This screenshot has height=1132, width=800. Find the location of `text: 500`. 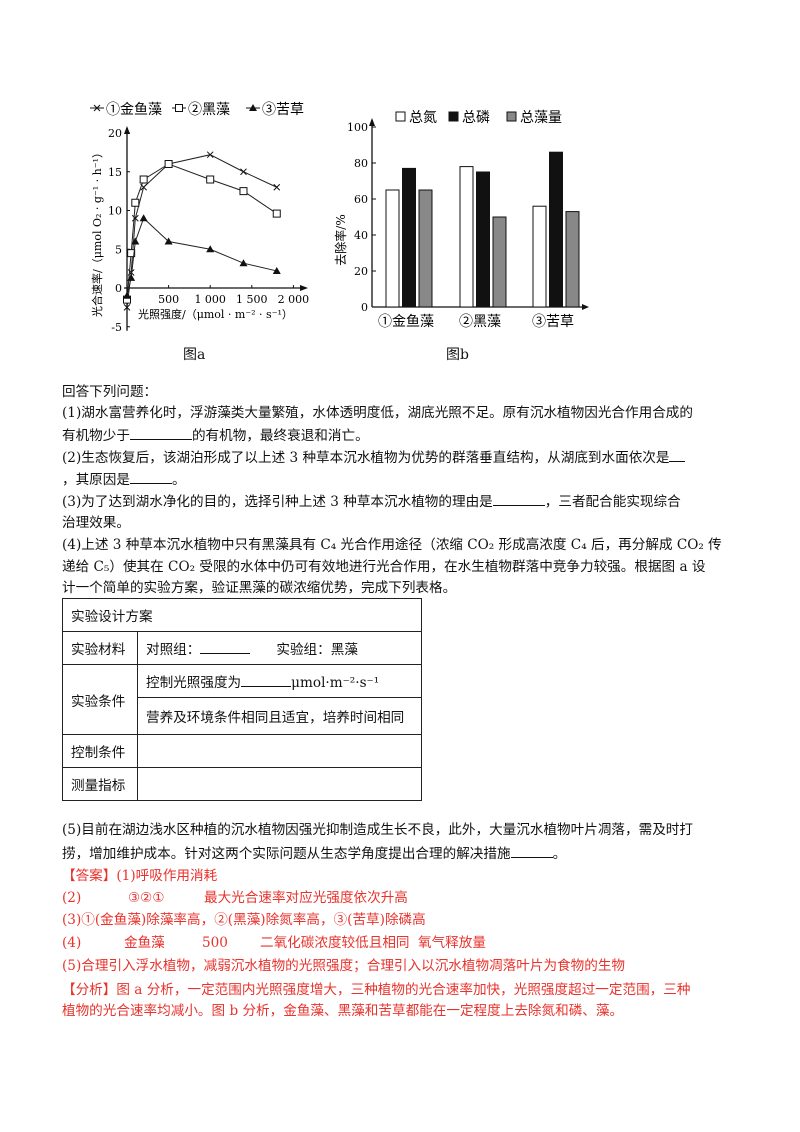

text: 500 is located at coordinates (215, 943).